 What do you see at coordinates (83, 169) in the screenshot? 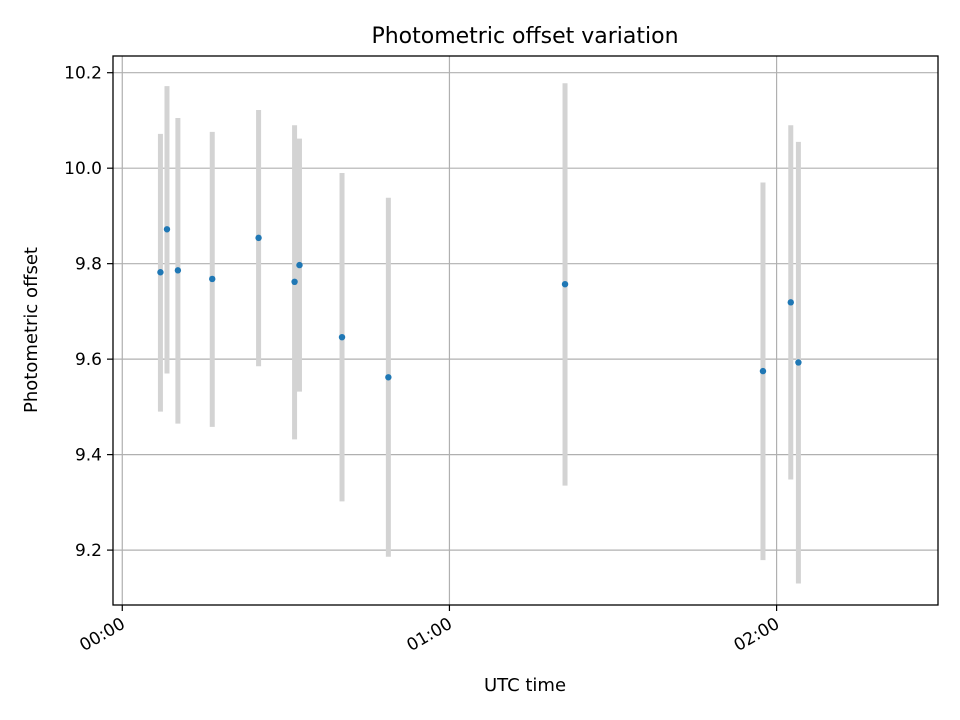
I see `y-tick-label: 10.0` at bounding box center [83, 169].